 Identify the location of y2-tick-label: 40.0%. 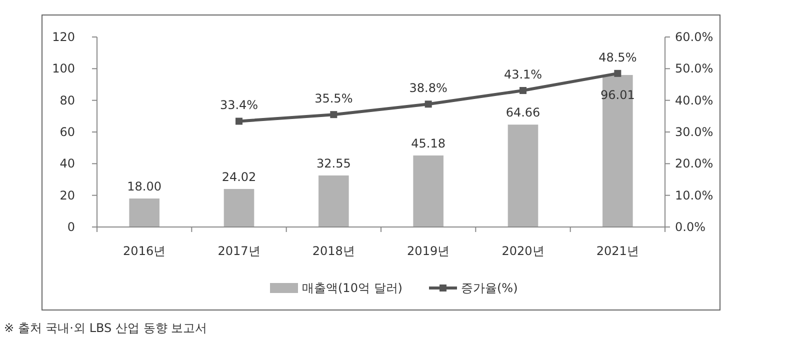
(694, 100).